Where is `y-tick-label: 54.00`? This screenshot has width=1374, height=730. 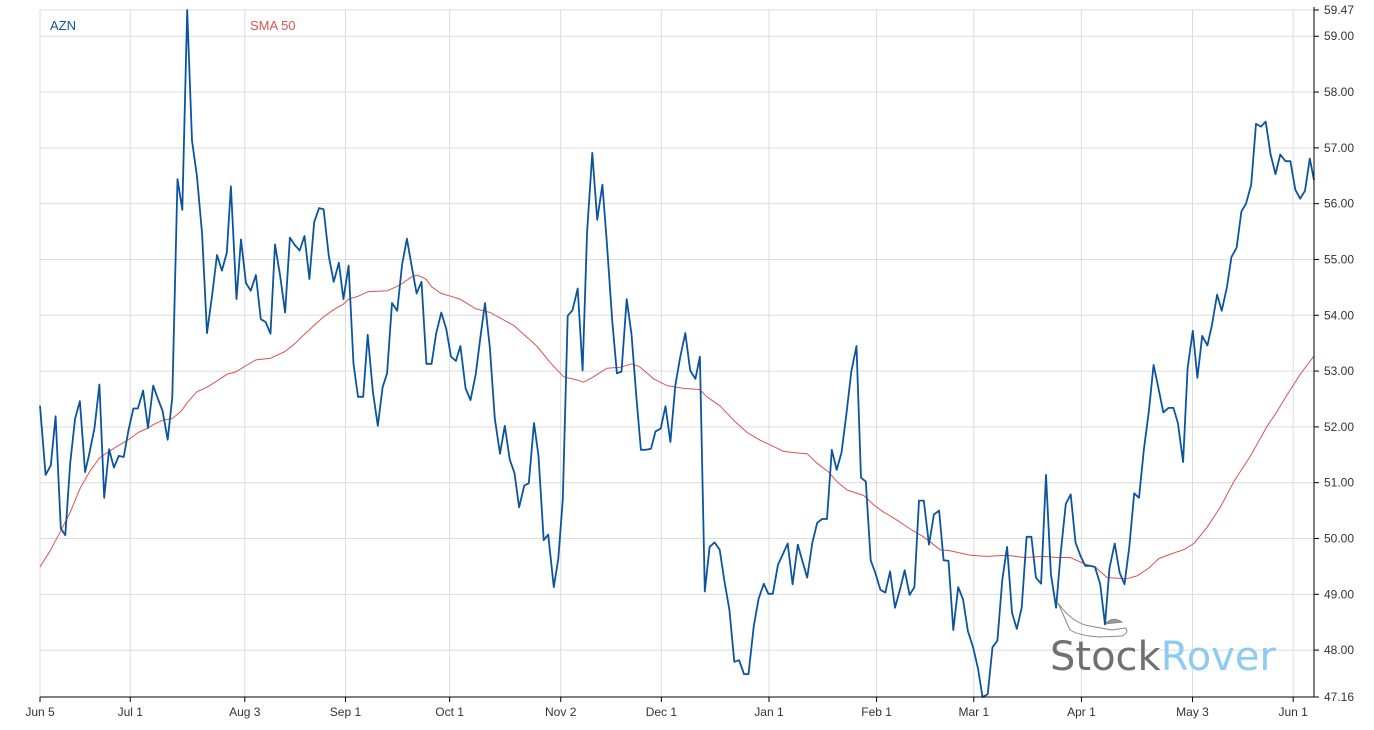 y-tick-label: 54.00 is located at coordinates (1339, 315).